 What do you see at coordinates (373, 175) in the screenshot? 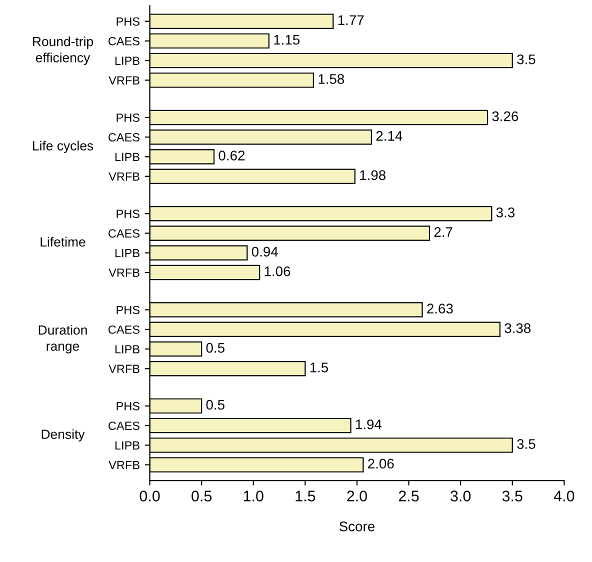
I see `data-label: 1.98` at bounding box center [373, 175].